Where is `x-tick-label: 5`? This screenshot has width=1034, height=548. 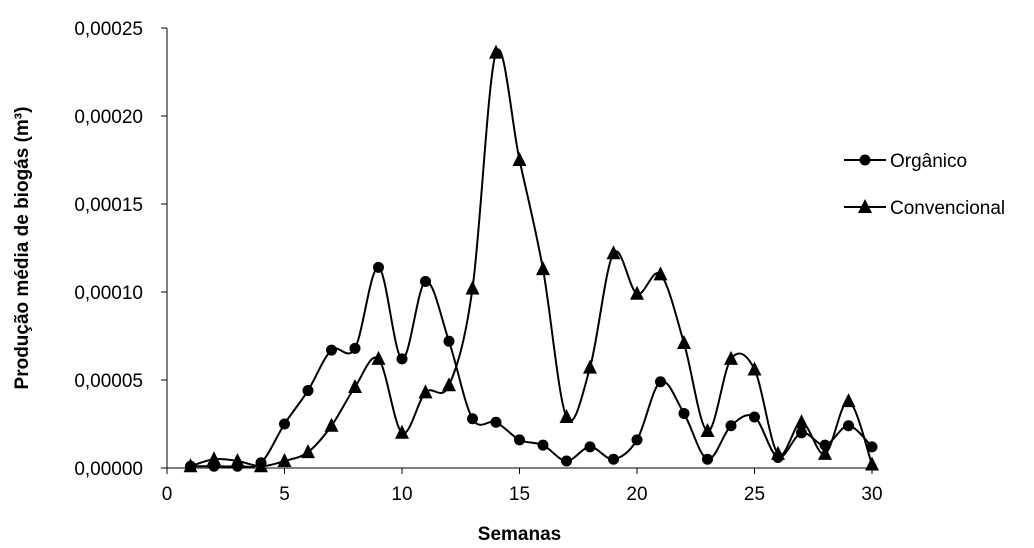
x-tick-label: 5 is located at coordinates (284, 494).